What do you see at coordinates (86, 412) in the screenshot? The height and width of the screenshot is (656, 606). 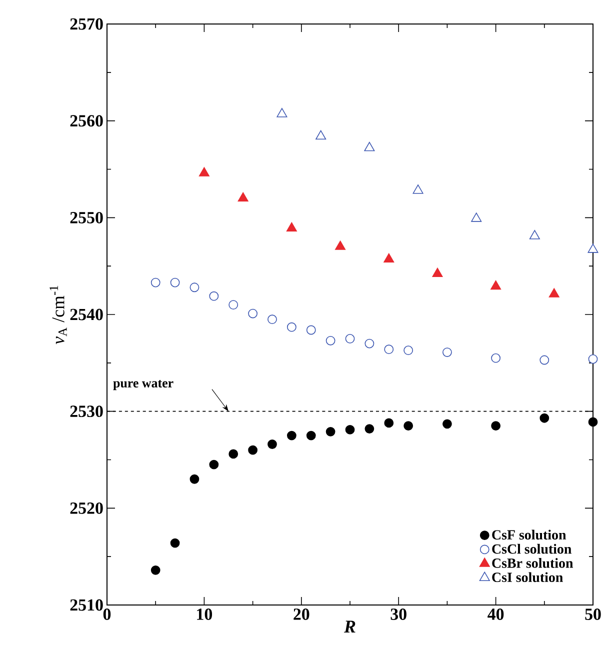 I see `y-tick-label: 2530` at bounding box center [86, 412].